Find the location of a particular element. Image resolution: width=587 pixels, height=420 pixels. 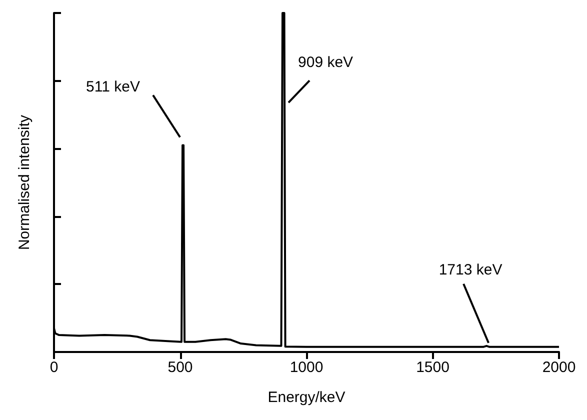

x-tick-label: 0 is located at coordinates (54, 367).